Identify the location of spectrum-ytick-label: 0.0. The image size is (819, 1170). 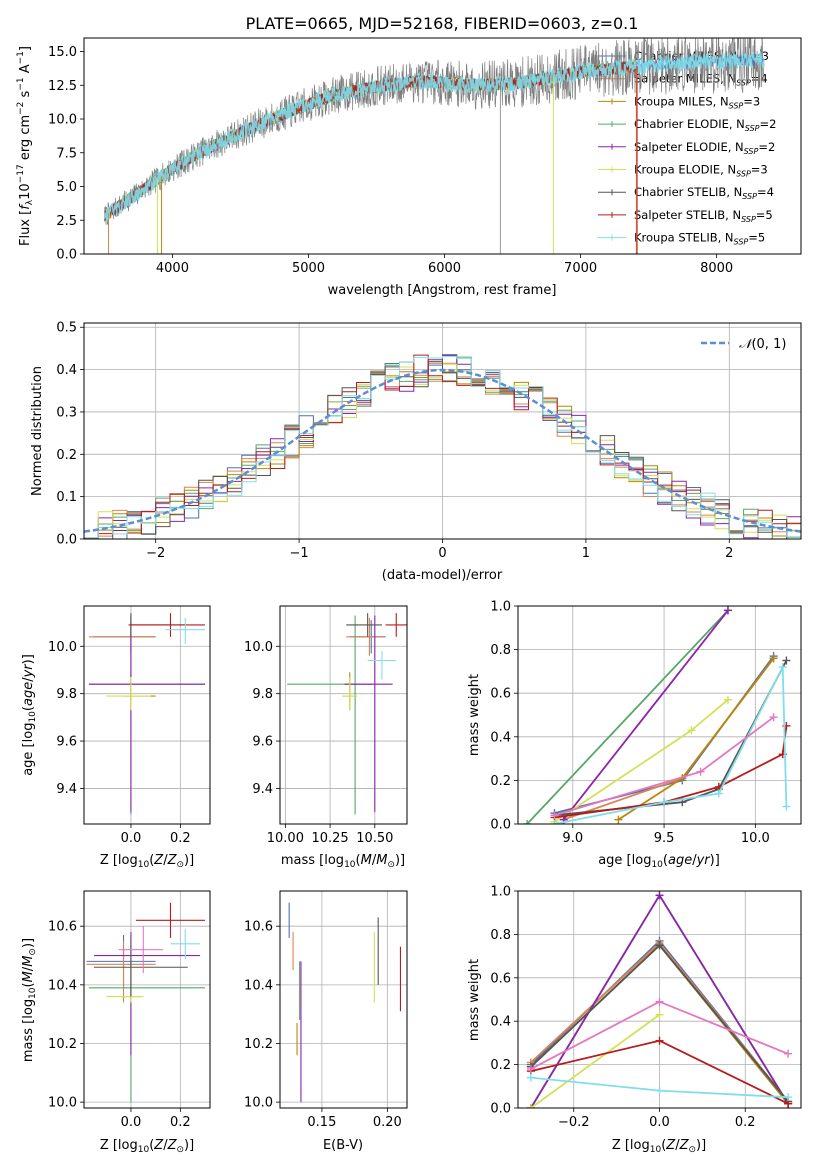
(66, 255).